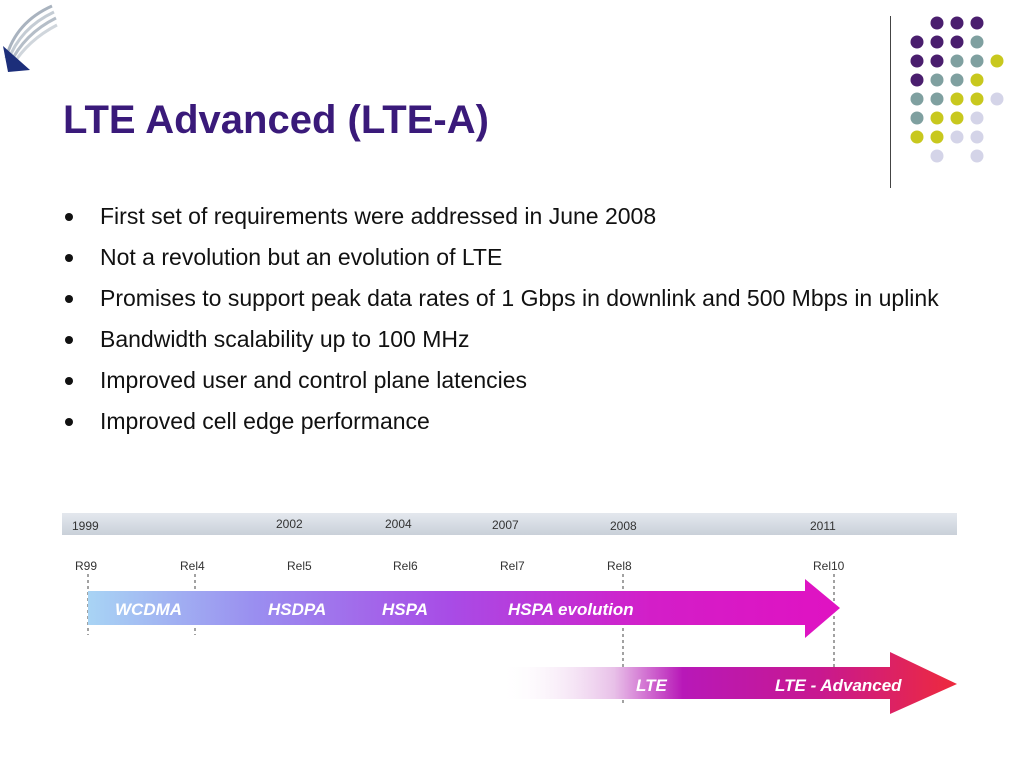 This screenshot has width=1024, height=768. I want to click on lower-arrow-label: LTE, so click(652, 685).